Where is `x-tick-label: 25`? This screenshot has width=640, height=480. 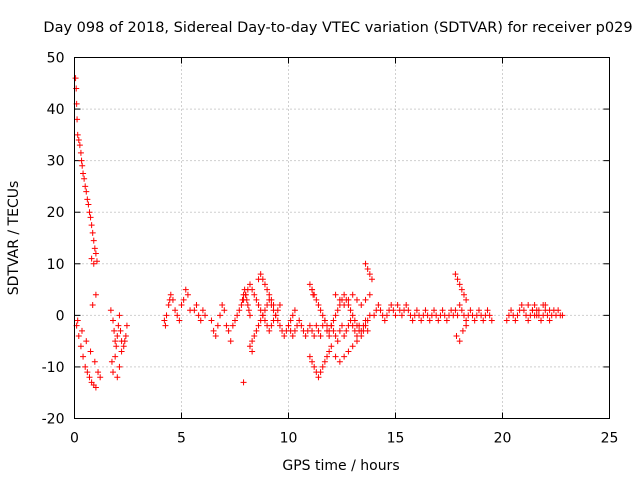 x-tick-label: 25 is located at coordinates (610, 439).